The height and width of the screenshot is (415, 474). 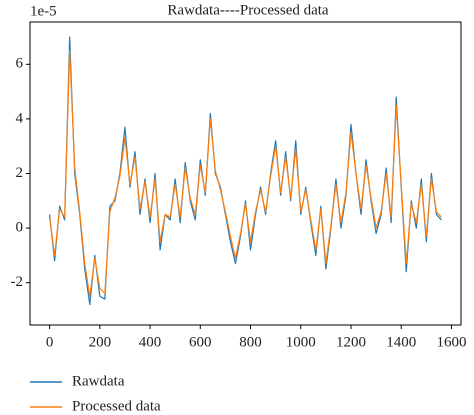 What do you see at coordinates (50, 342) in the screenshot?
I see `x-tick-label: 0` at bounding box center [50, 342].